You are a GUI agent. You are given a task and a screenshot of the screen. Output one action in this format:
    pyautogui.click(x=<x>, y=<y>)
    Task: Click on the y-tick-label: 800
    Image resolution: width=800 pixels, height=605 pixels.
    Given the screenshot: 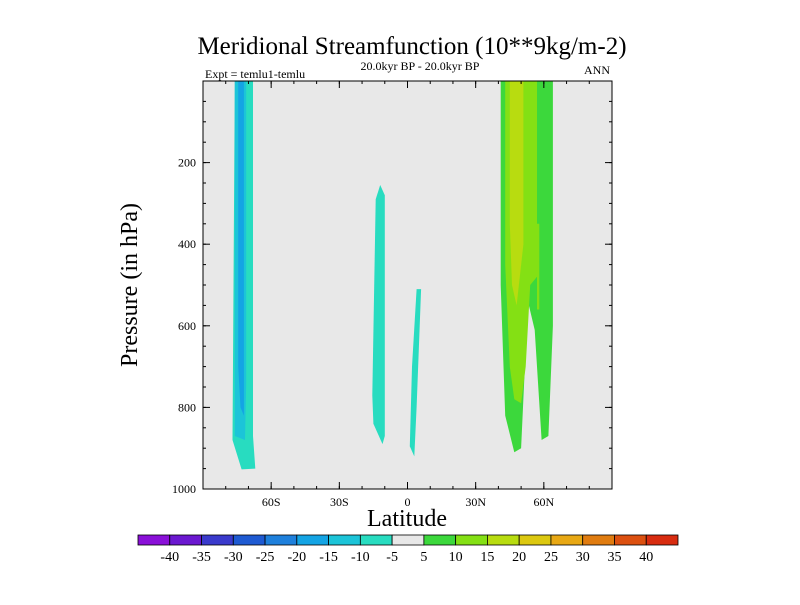 What is the action you would take?
    pyautogui.click(x=187, y=407)
    